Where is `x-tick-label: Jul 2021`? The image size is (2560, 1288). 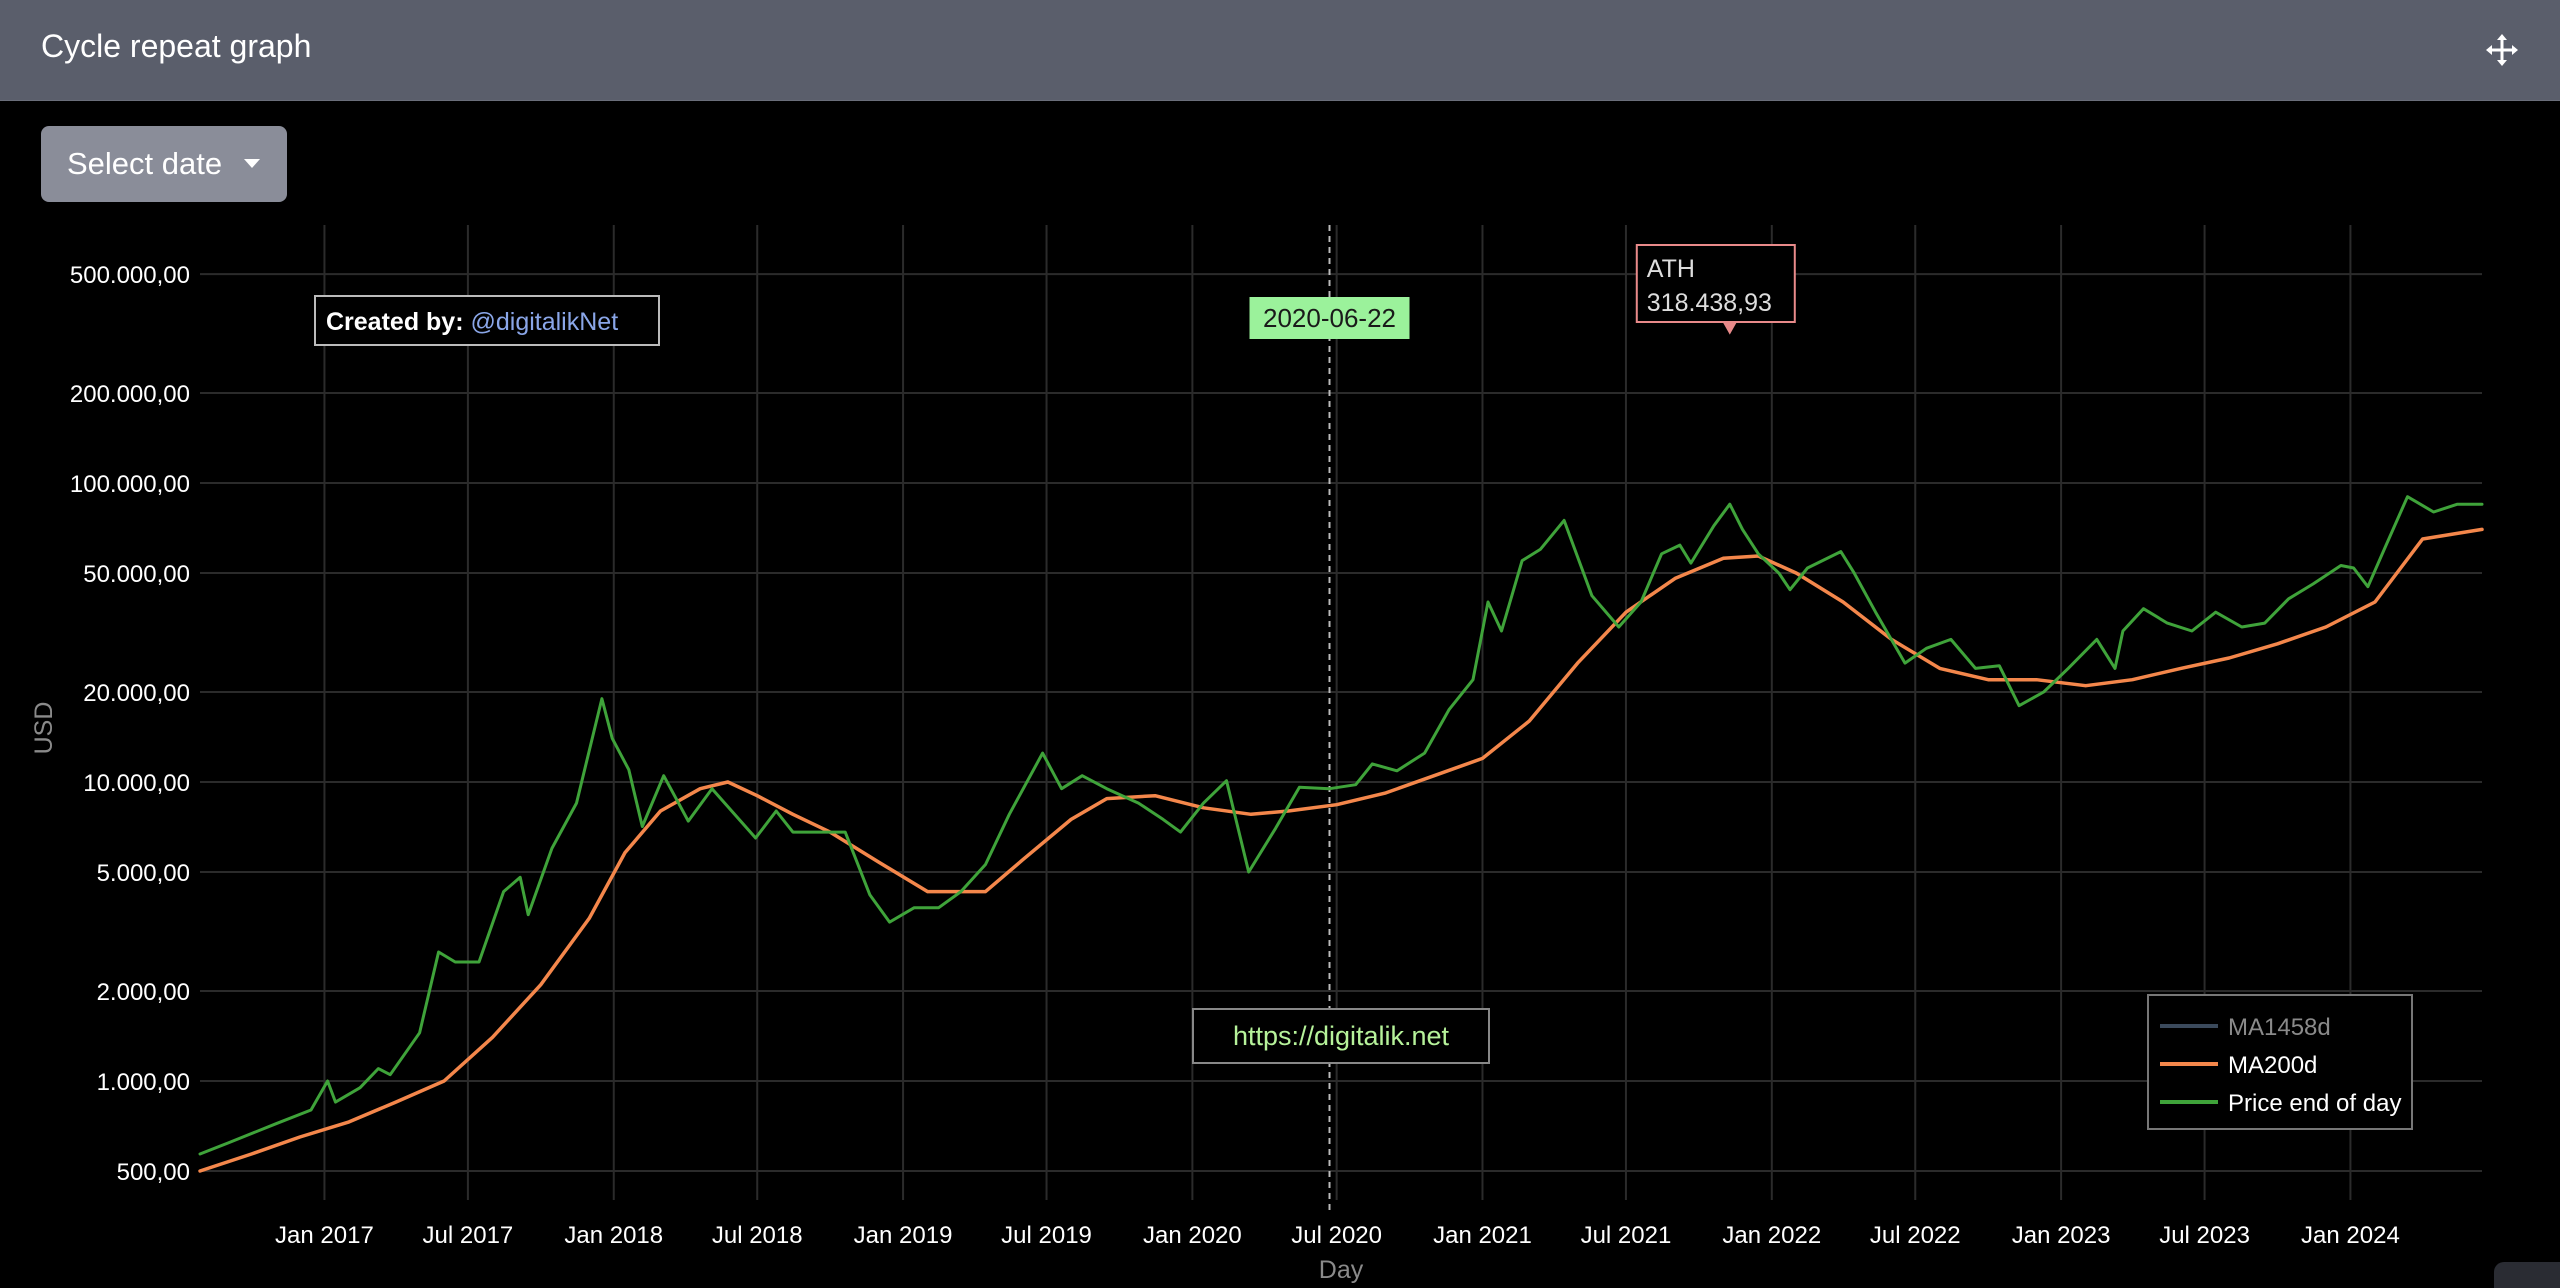 x-tick-label: Jul 2021 is located at coordinates (1626, 1235).